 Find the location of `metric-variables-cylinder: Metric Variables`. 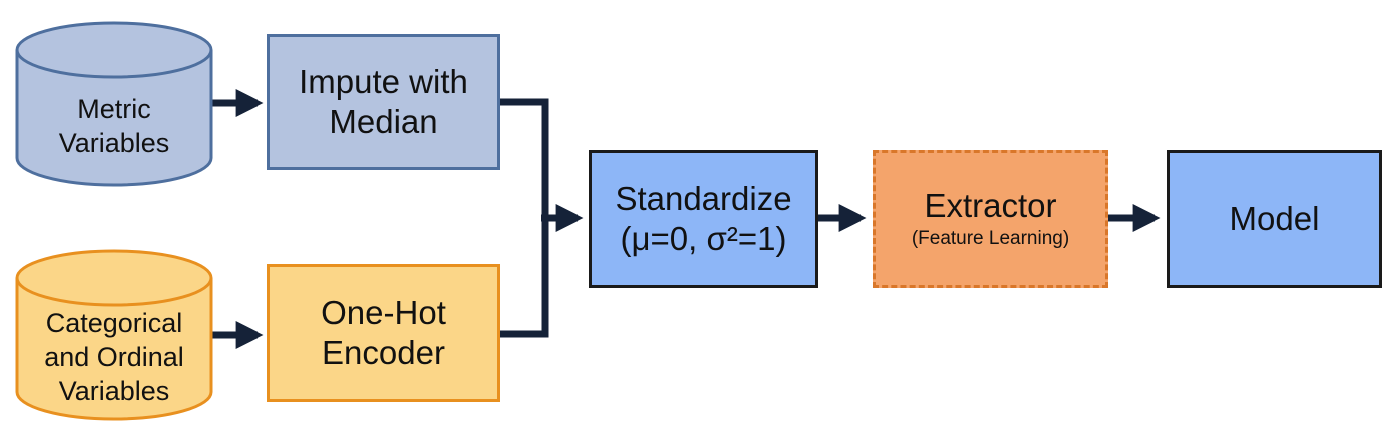

metric-variables-cylinder: Metric Variables is located at coordinates (114, 103).